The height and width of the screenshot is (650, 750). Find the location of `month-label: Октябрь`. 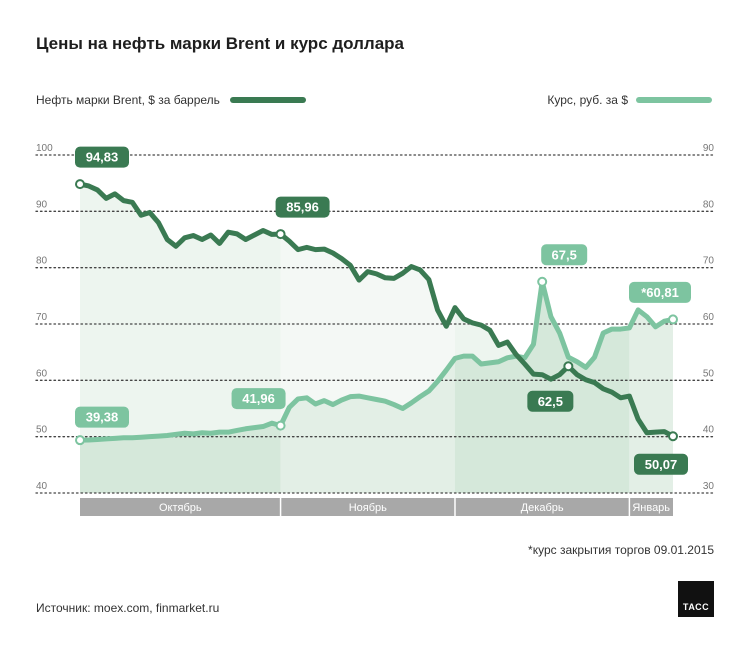

month-label: Октябрь is located at coordinates (180, 508).